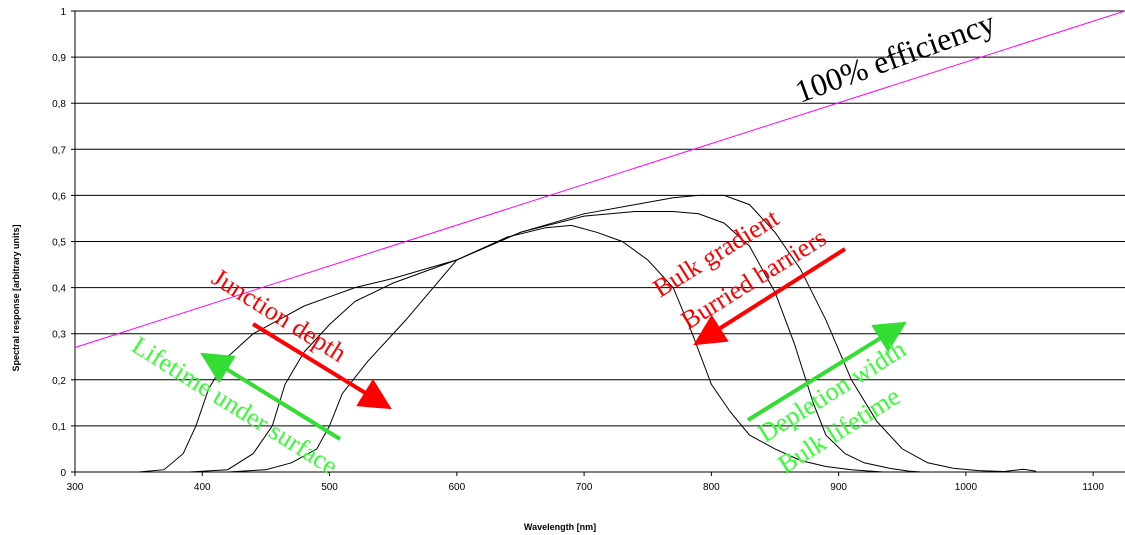 Image resolution: width=1125 pixels, height=535 pixels. Describe the element at coordinates (966, 487) in the screenshot. I see `x-tick-label: 1000` at that location.